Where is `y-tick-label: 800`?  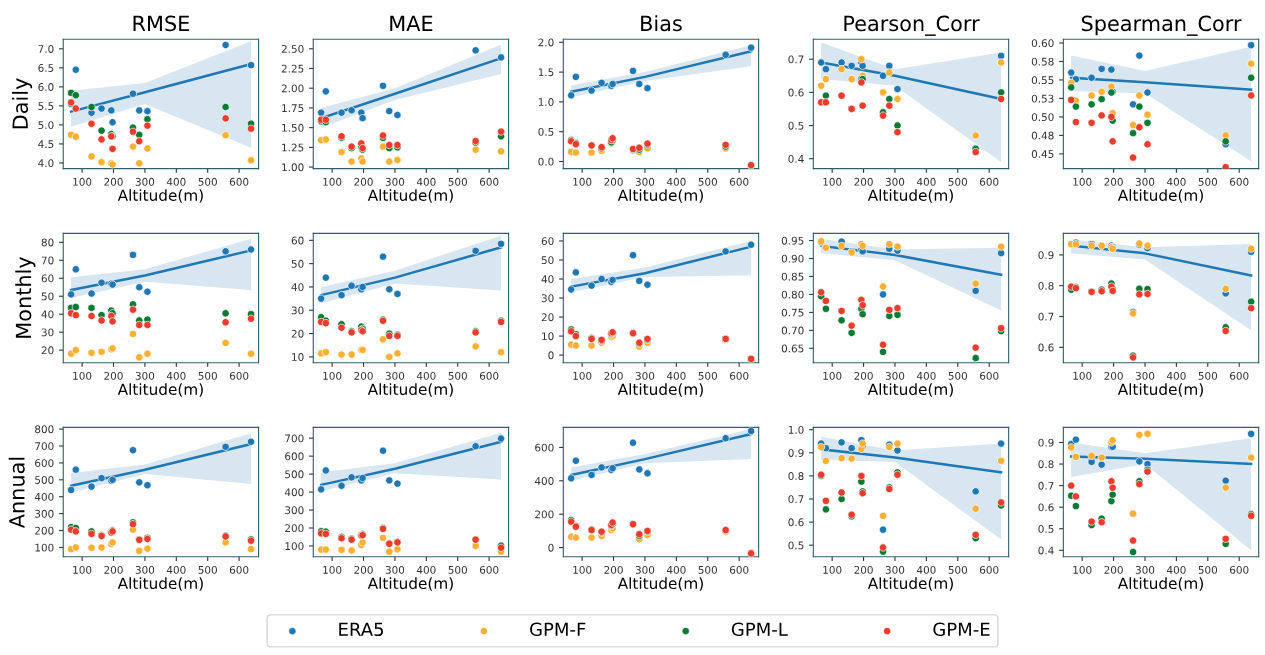
y-tick-label: 800 is located at coordinates (44, 429).